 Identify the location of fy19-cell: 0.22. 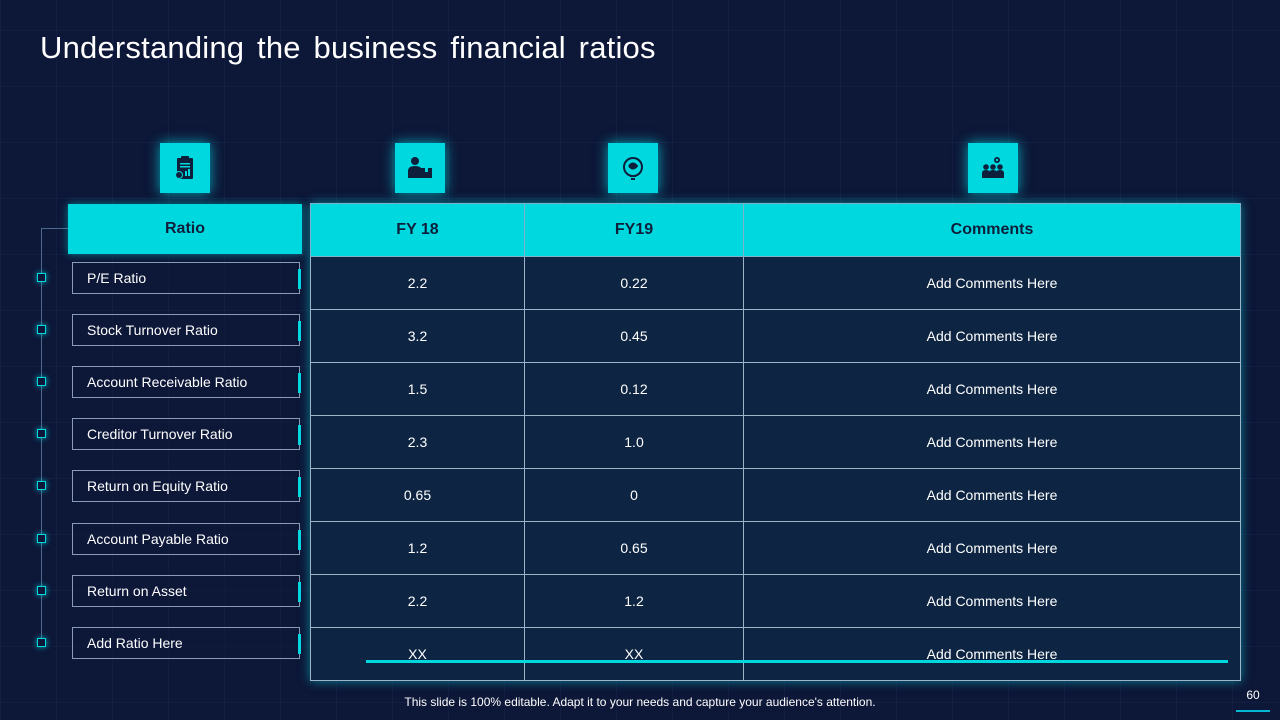
(634, 283).